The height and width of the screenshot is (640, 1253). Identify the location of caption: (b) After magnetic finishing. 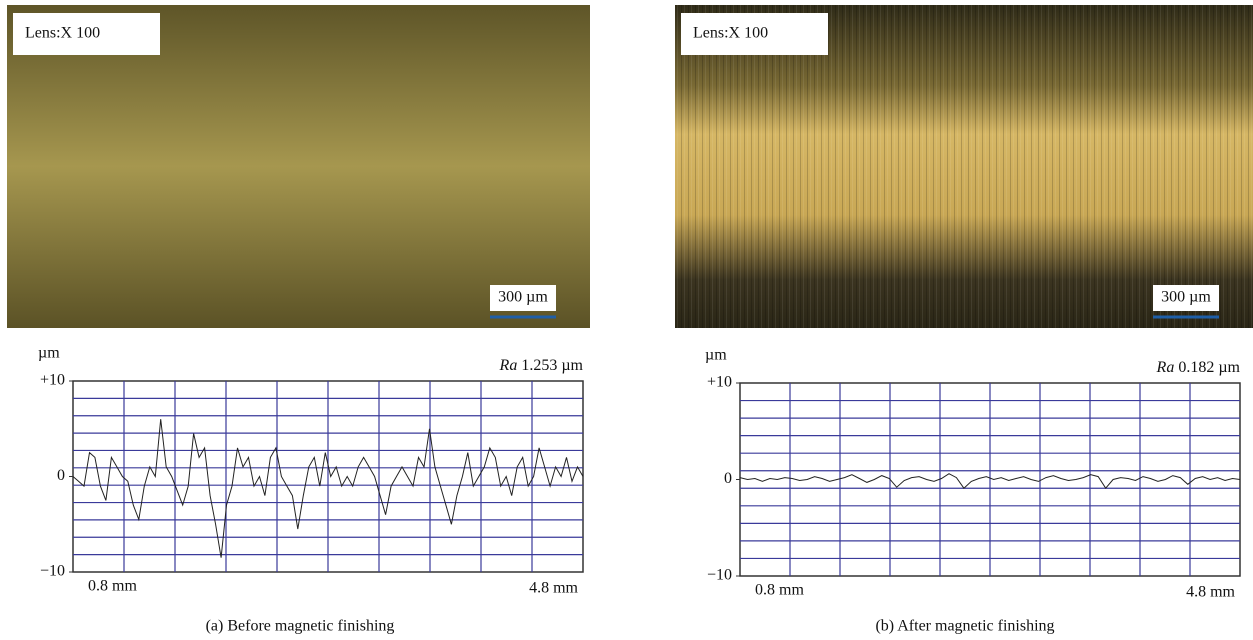
(964, 626).